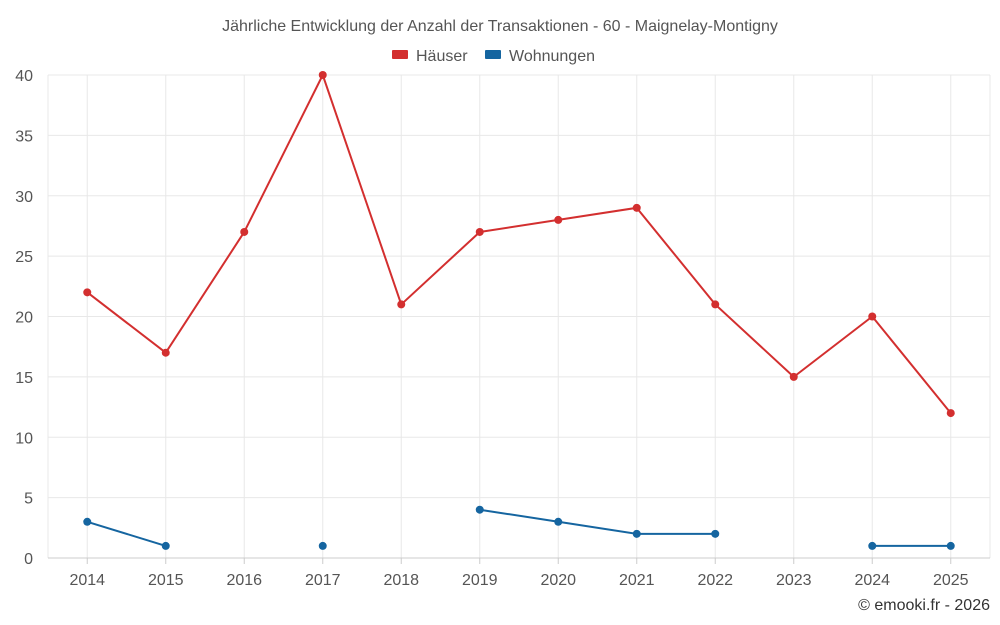  I want to click on y-tick-label: 25, so click(24, 257).